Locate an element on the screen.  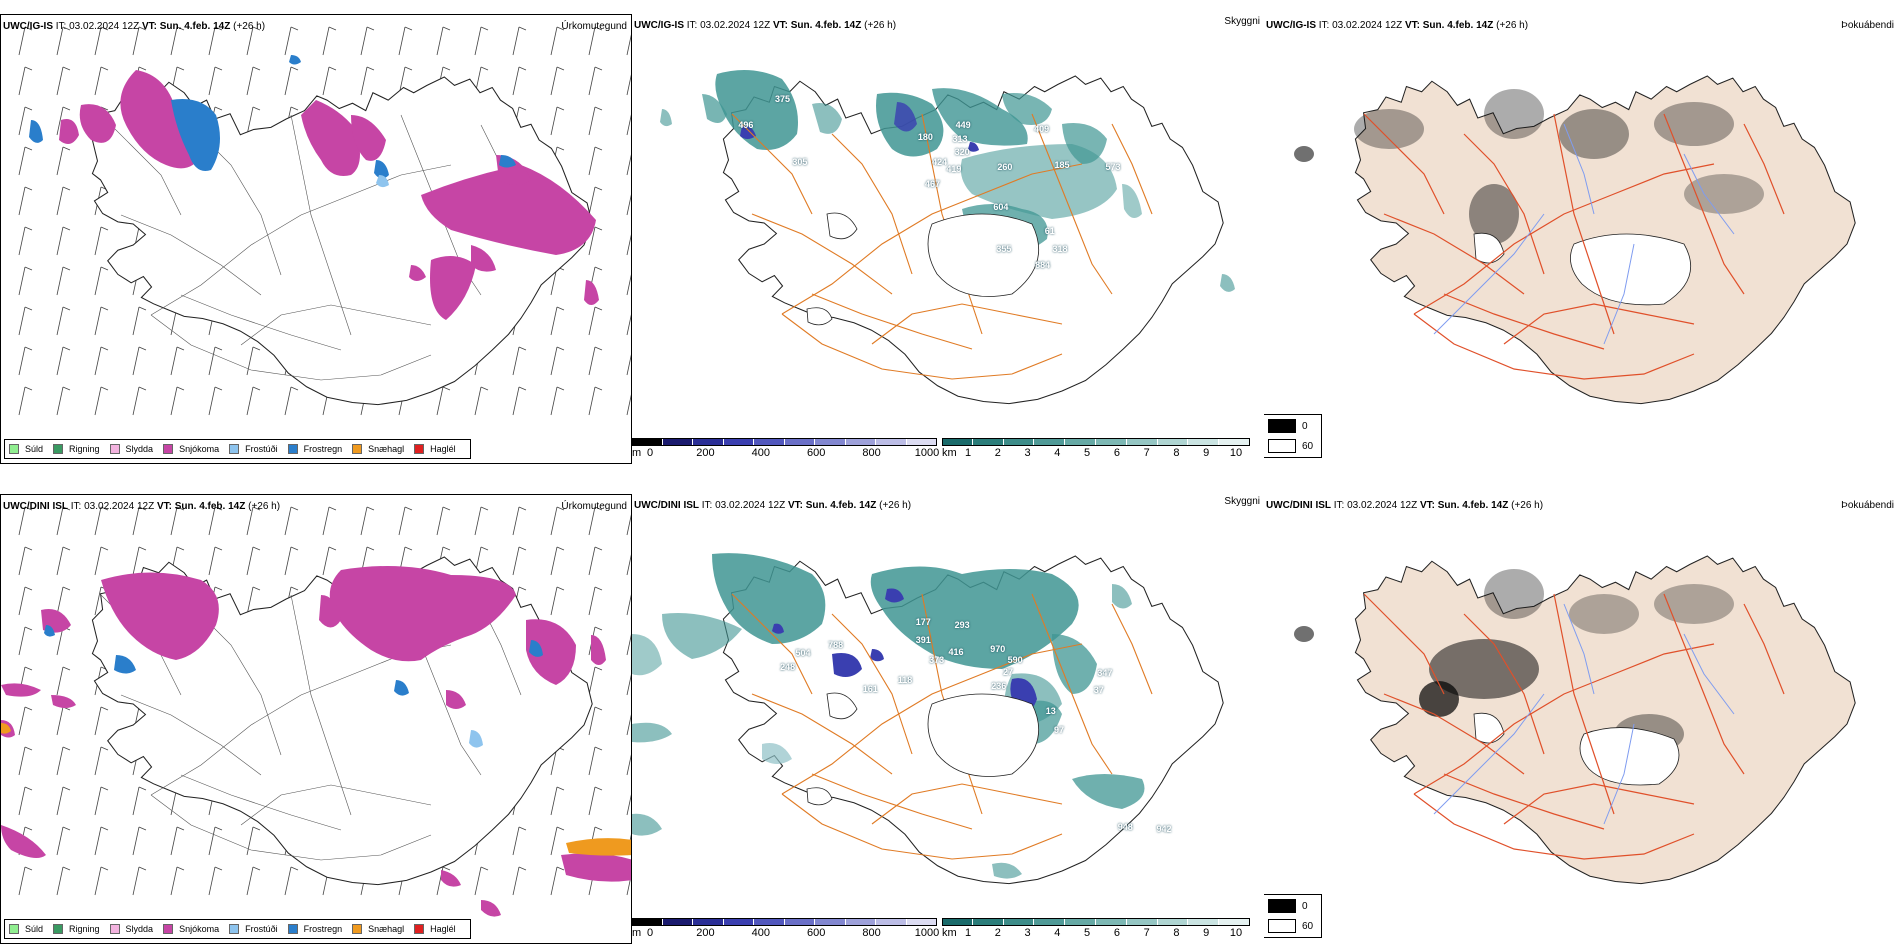
legend-item: Frostúði is located at coordinates (253, 929).